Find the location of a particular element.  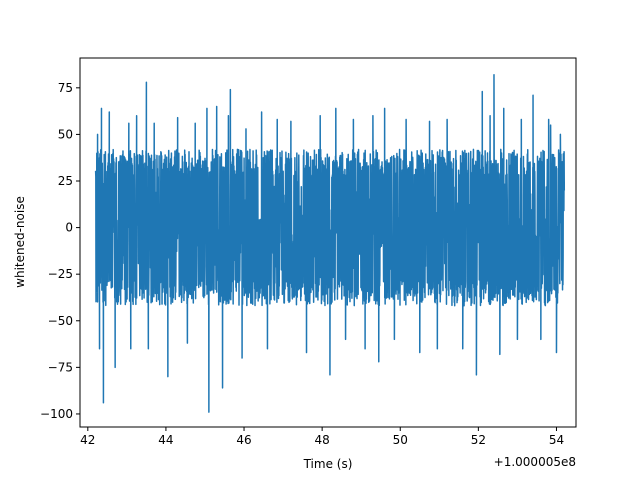

x-tick-label: 46 is located at coordinates (243, 440).